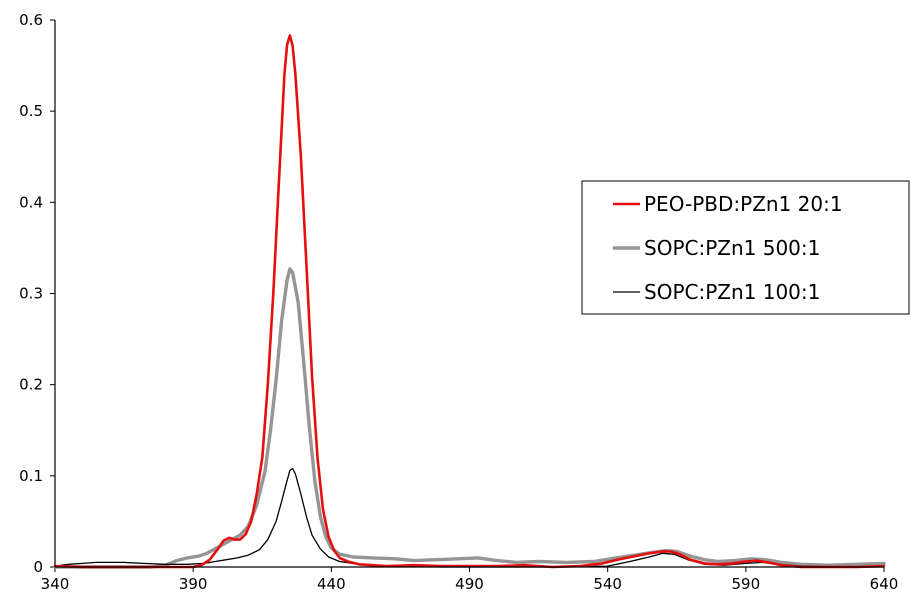 This screenshot has width=911, height=600. I want to click on x-tick-label: 340, so click(55, 584).